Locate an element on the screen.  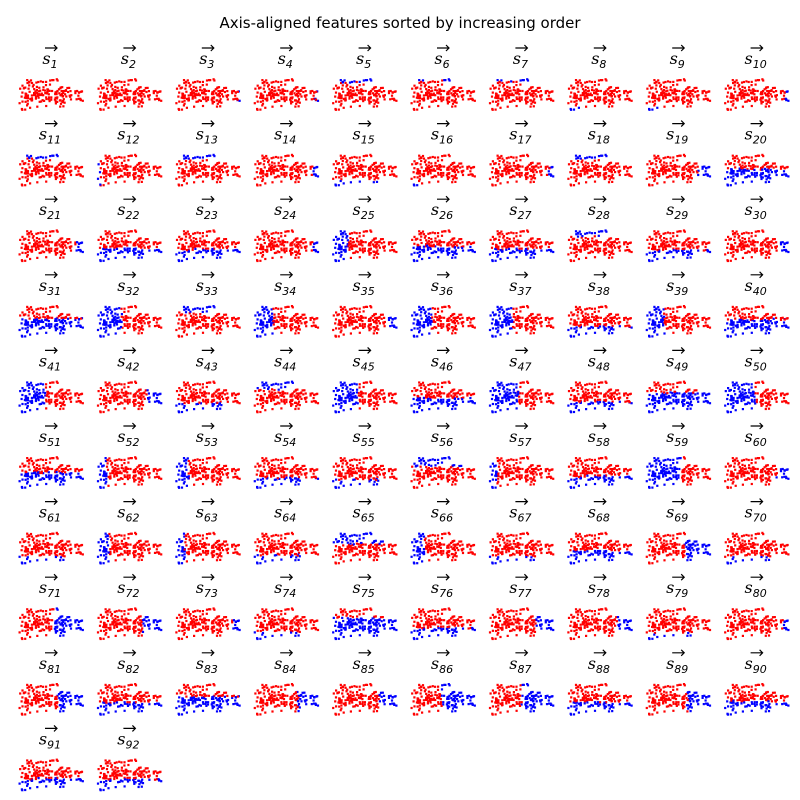
subplot-panel: s11 is located at coordinates (51, 153).